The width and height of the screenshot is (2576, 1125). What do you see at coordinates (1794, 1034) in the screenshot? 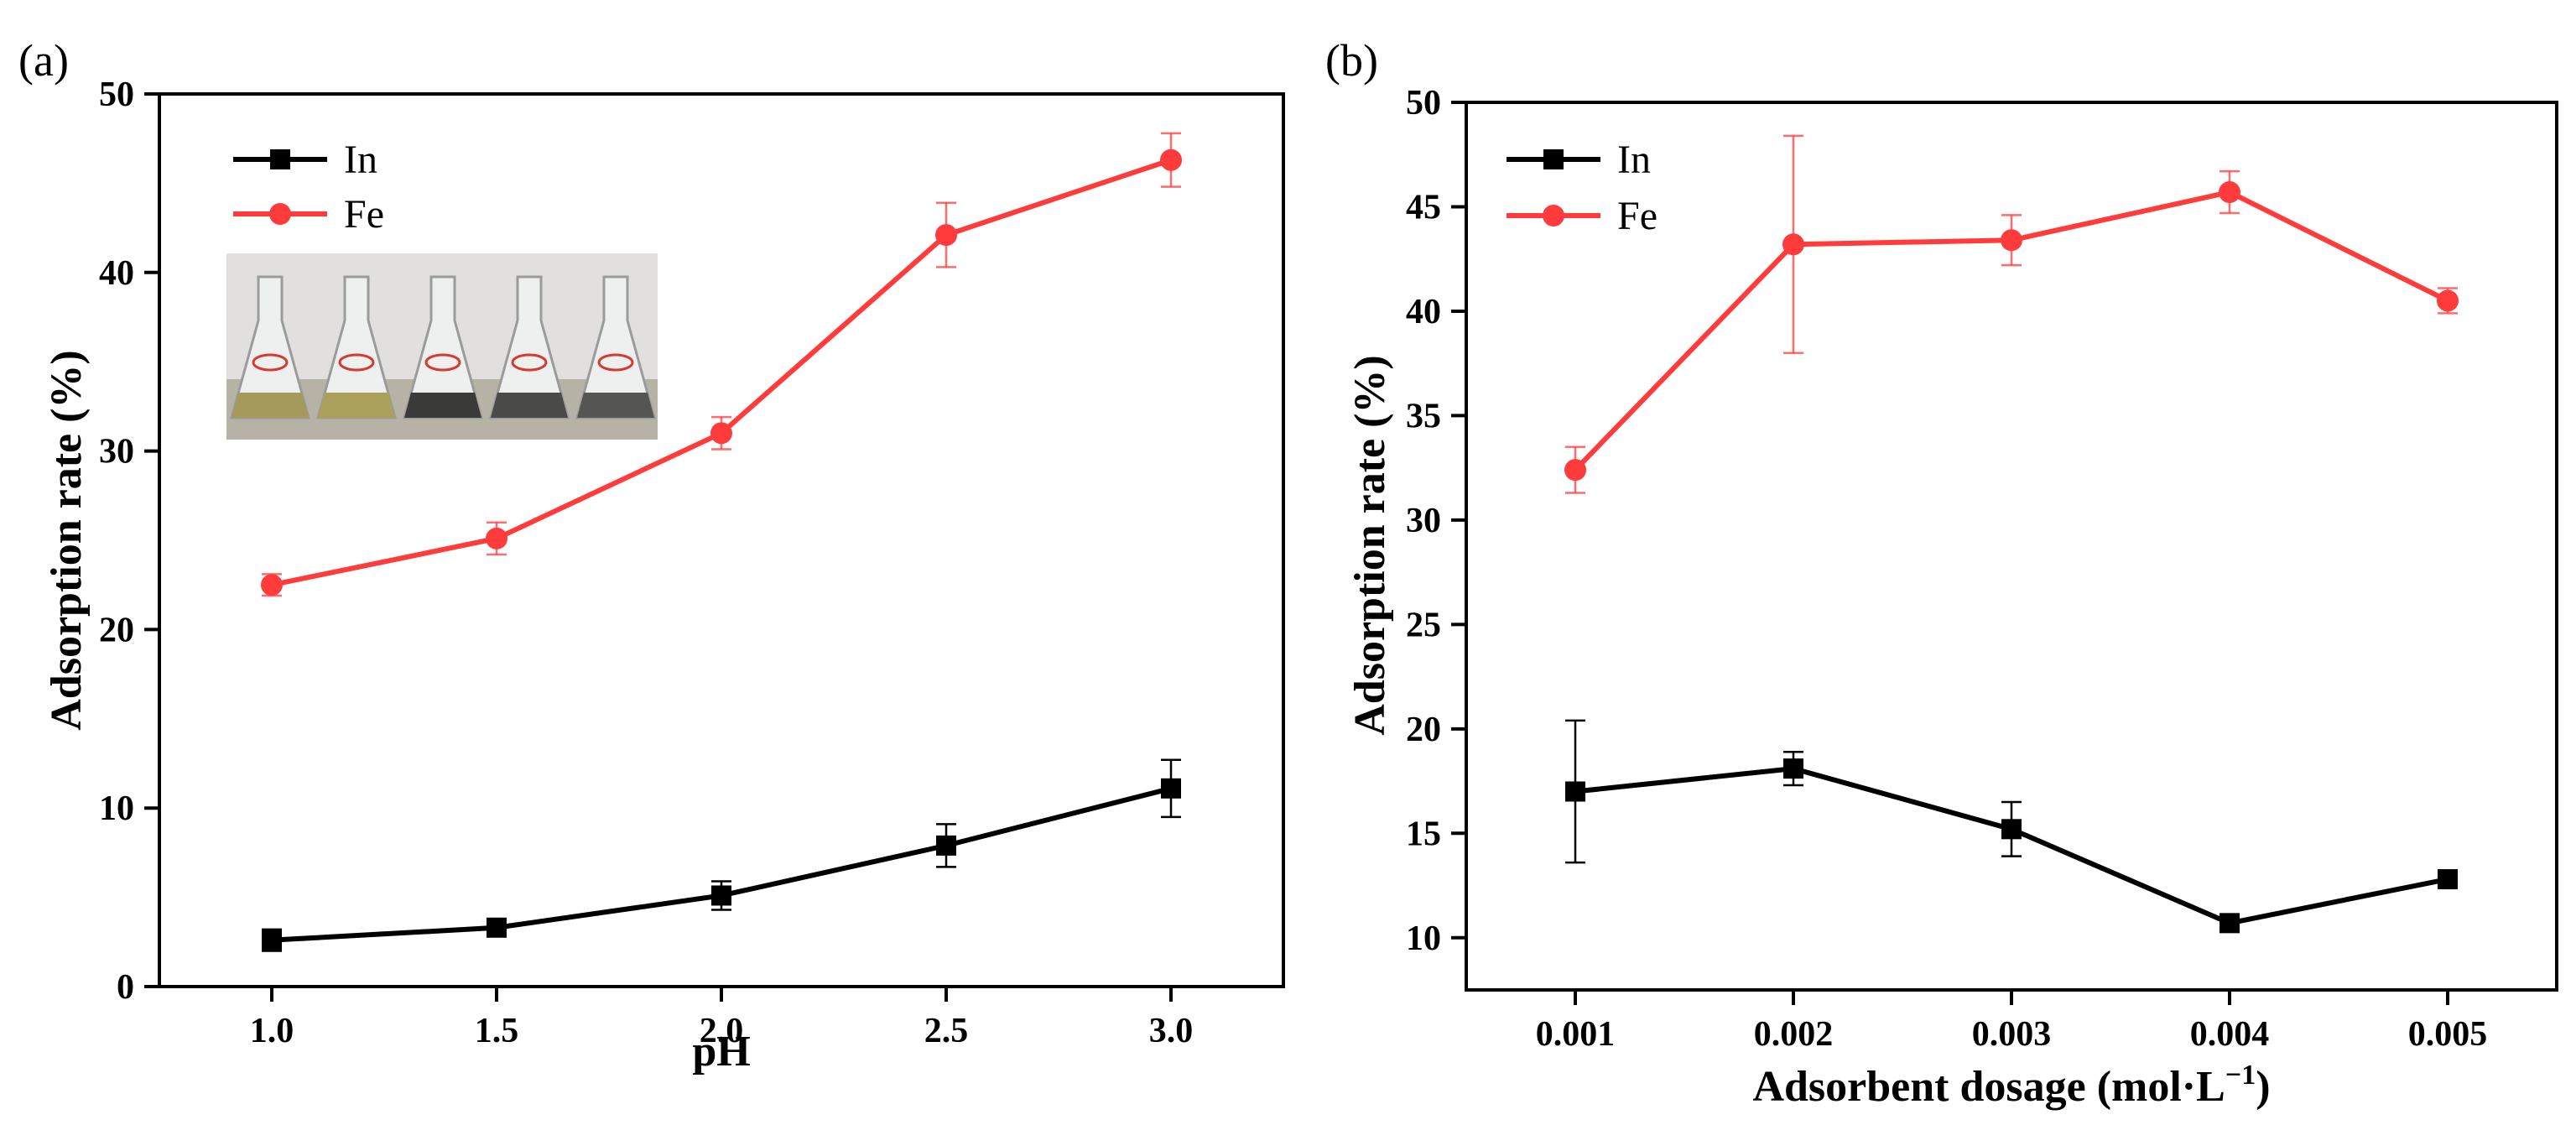
I see `panel-b-xtick-label: 0.002` at bounding box center [1794, 1034].